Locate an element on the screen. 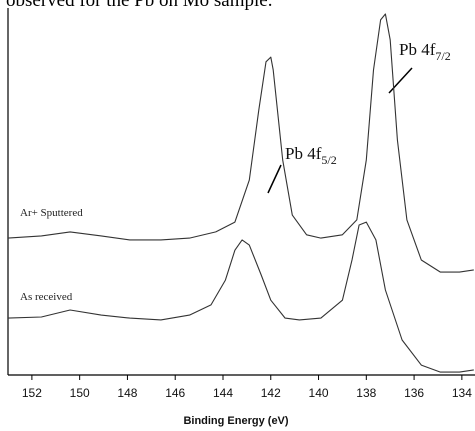  series-label: As received is located at coordinates (46, 297).